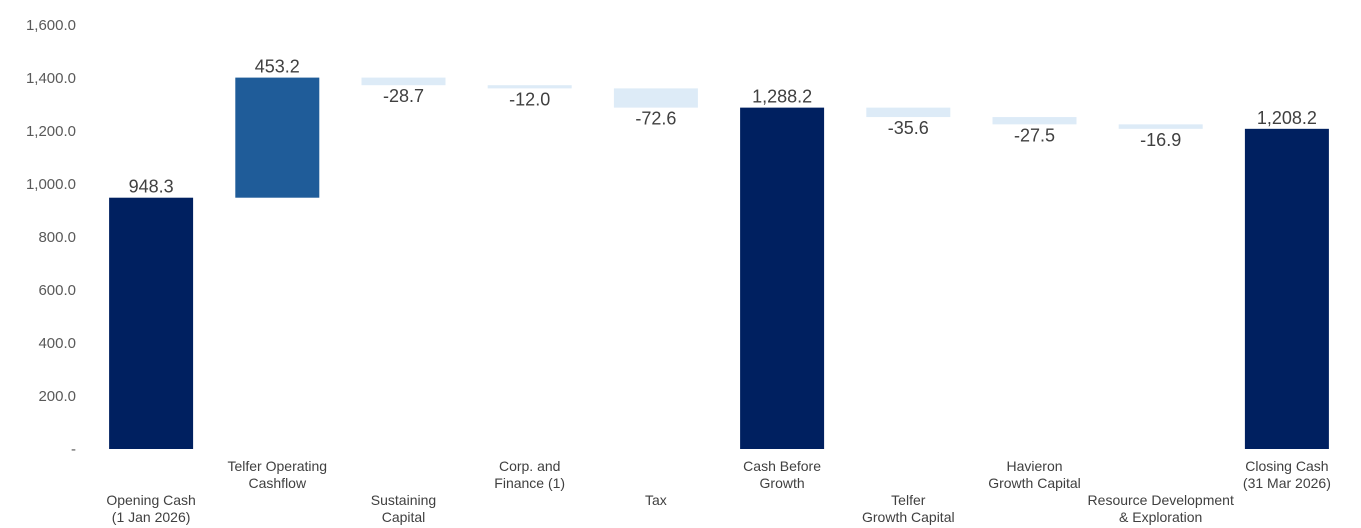  What do you see at coordinates (782, 483) in the screenshot?
I see `category-label: Growth` at bounding box center [782, 483].